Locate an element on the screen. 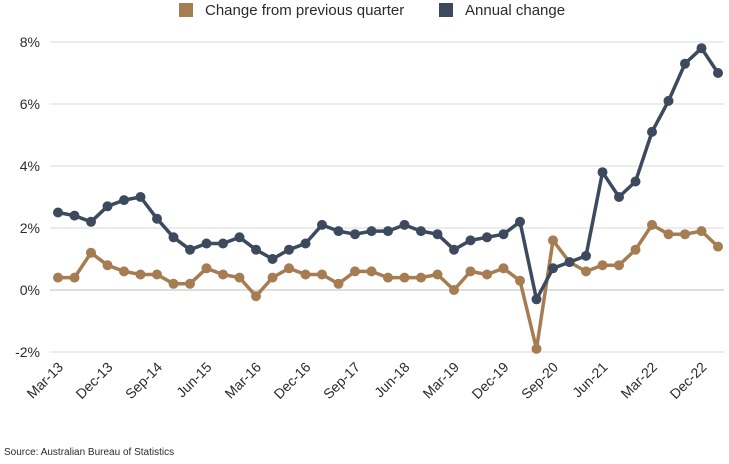 This screenshot has width=729, height=464. y-tick-label: 4% is located at coordinates (30, 166).